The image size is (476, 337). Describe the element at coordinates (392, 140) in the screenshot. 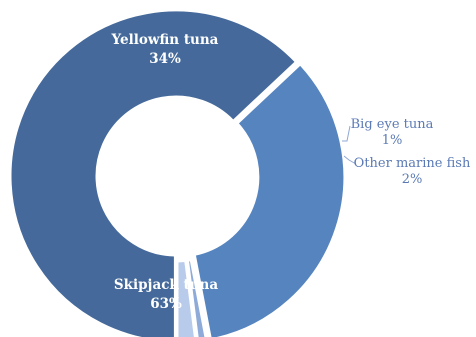

I see `value-big-eye-tuna: 1%` at that location.